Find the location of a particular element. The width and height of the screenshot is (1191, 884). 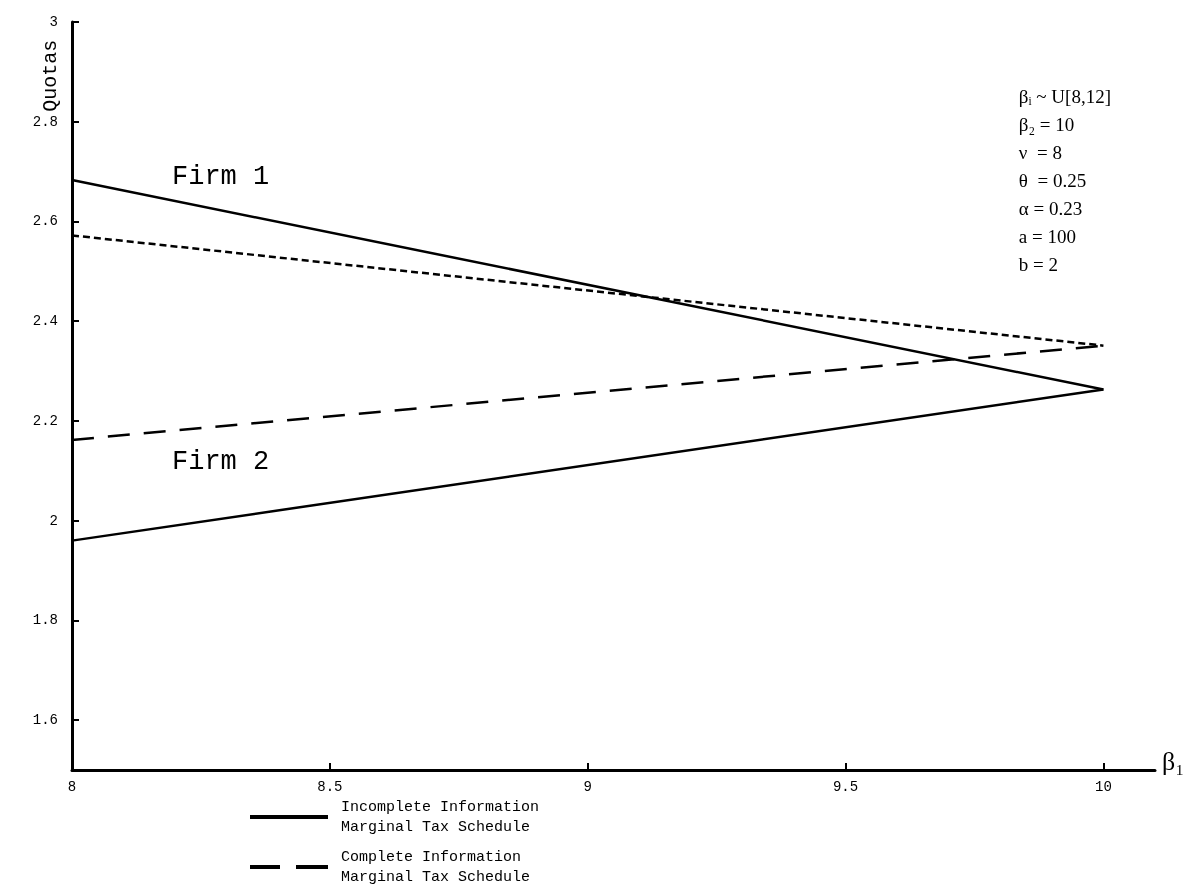

y-tick-label: 1.6 is located at coordinates (45, 720).